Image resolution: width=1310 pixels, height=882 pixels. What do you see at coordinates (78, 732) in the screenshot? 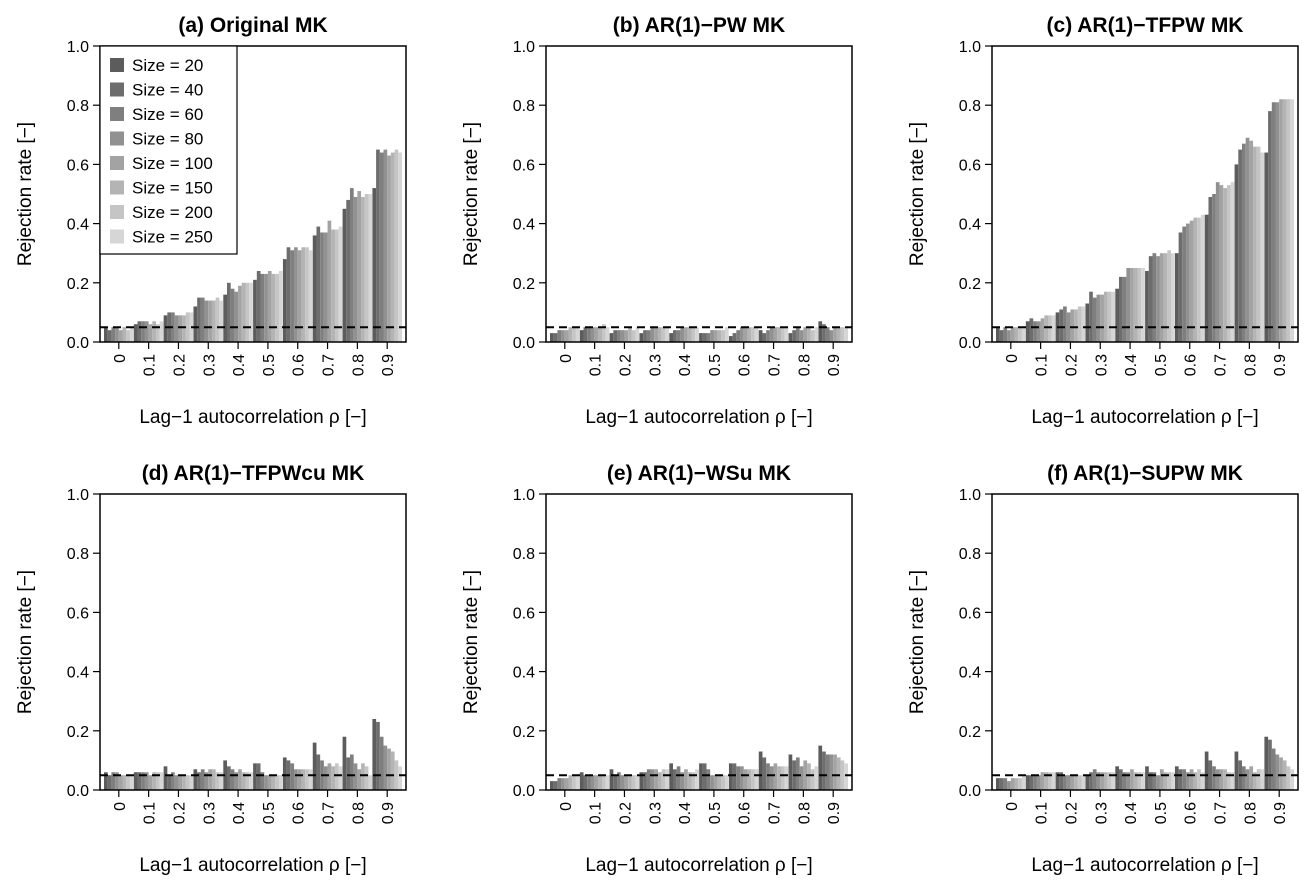
I see `y-tick-label: 0.2` at bounding box center [78, 732].